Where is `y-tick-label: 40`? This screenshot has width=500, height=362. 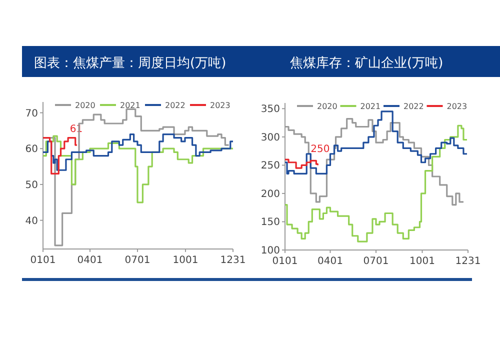
y-tick-label: 40 is located at coordinates (31, 221).